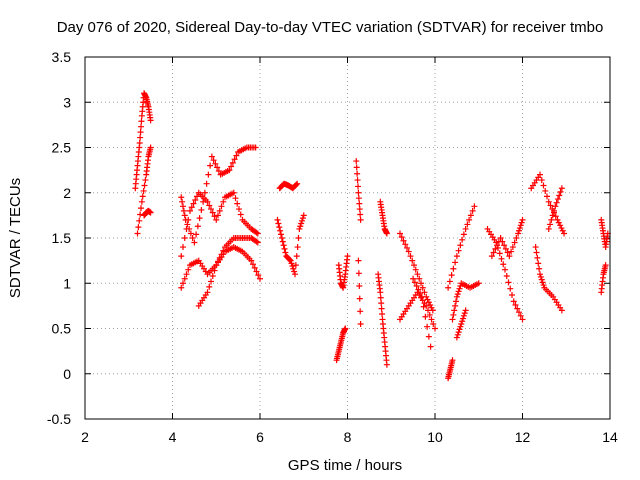 This screenshot has height=480, width=640. I want to click on series-arc-2a, so click(218, 195).